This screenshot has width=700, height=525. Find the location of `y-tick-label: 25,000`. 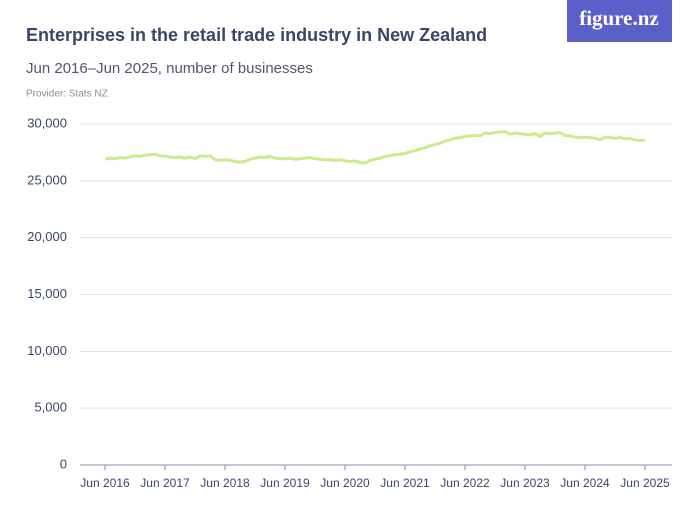

y-tick-label: 25,000 is located at coordinates (47, 179).